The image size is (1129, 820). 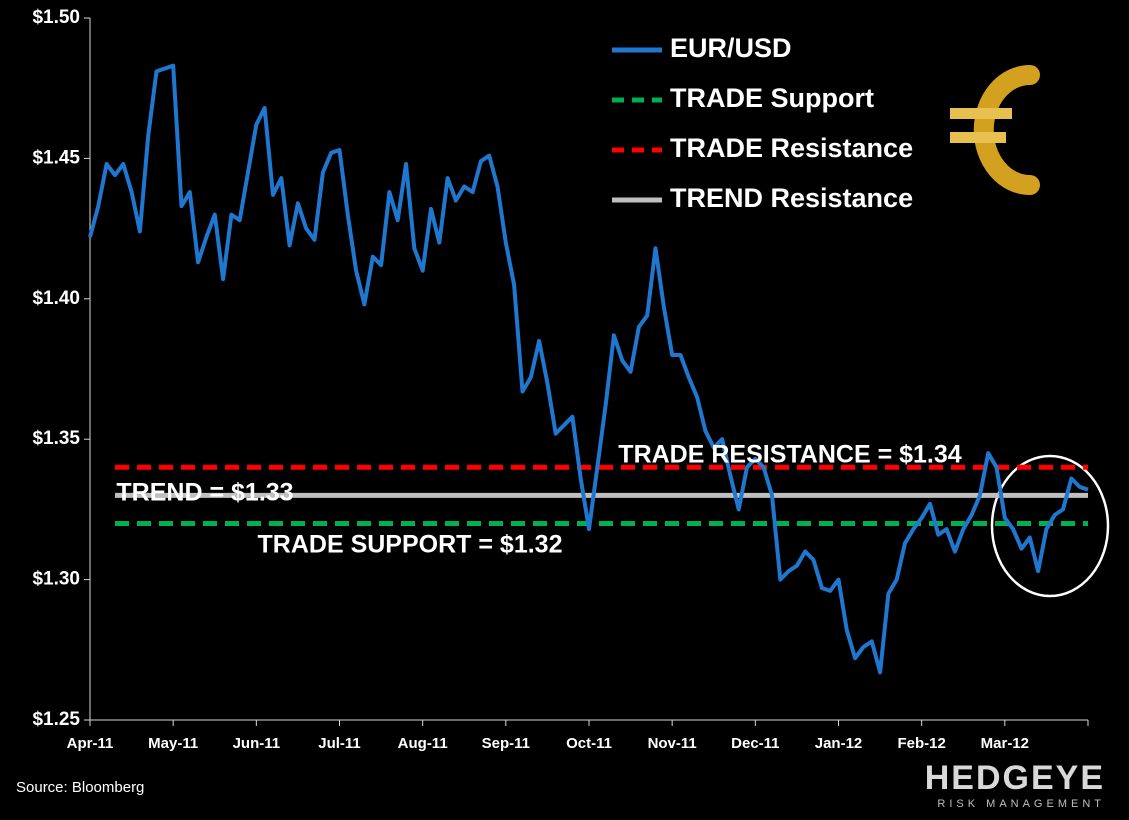 What do you see at coordinates (56, 438) in the screenshot?
I see `y-tick-label: $1.35` at bounding box center [56, 438].